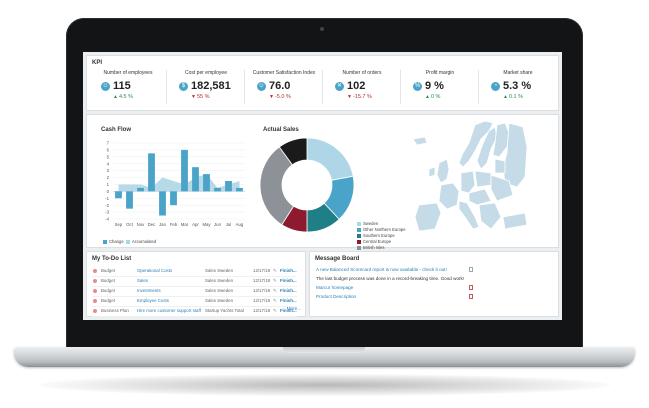 The height and width of the screenshot is (408, 649). Describe the element at coordinates (515, 155) in the screenshot. I see `map-region-russia` at that location.